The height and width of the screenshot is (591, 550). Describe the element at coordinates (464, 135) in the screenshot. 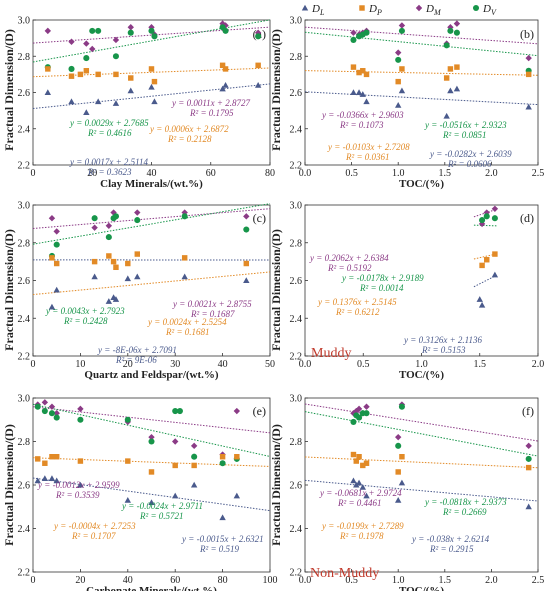

I see `fit-r-squared: R² = 0.0851` at that location.